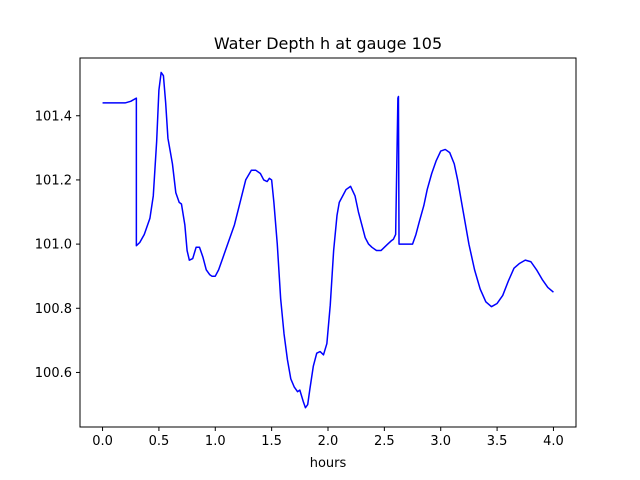  I want to click on x-tick-label: 3.5, so click(497, 441).